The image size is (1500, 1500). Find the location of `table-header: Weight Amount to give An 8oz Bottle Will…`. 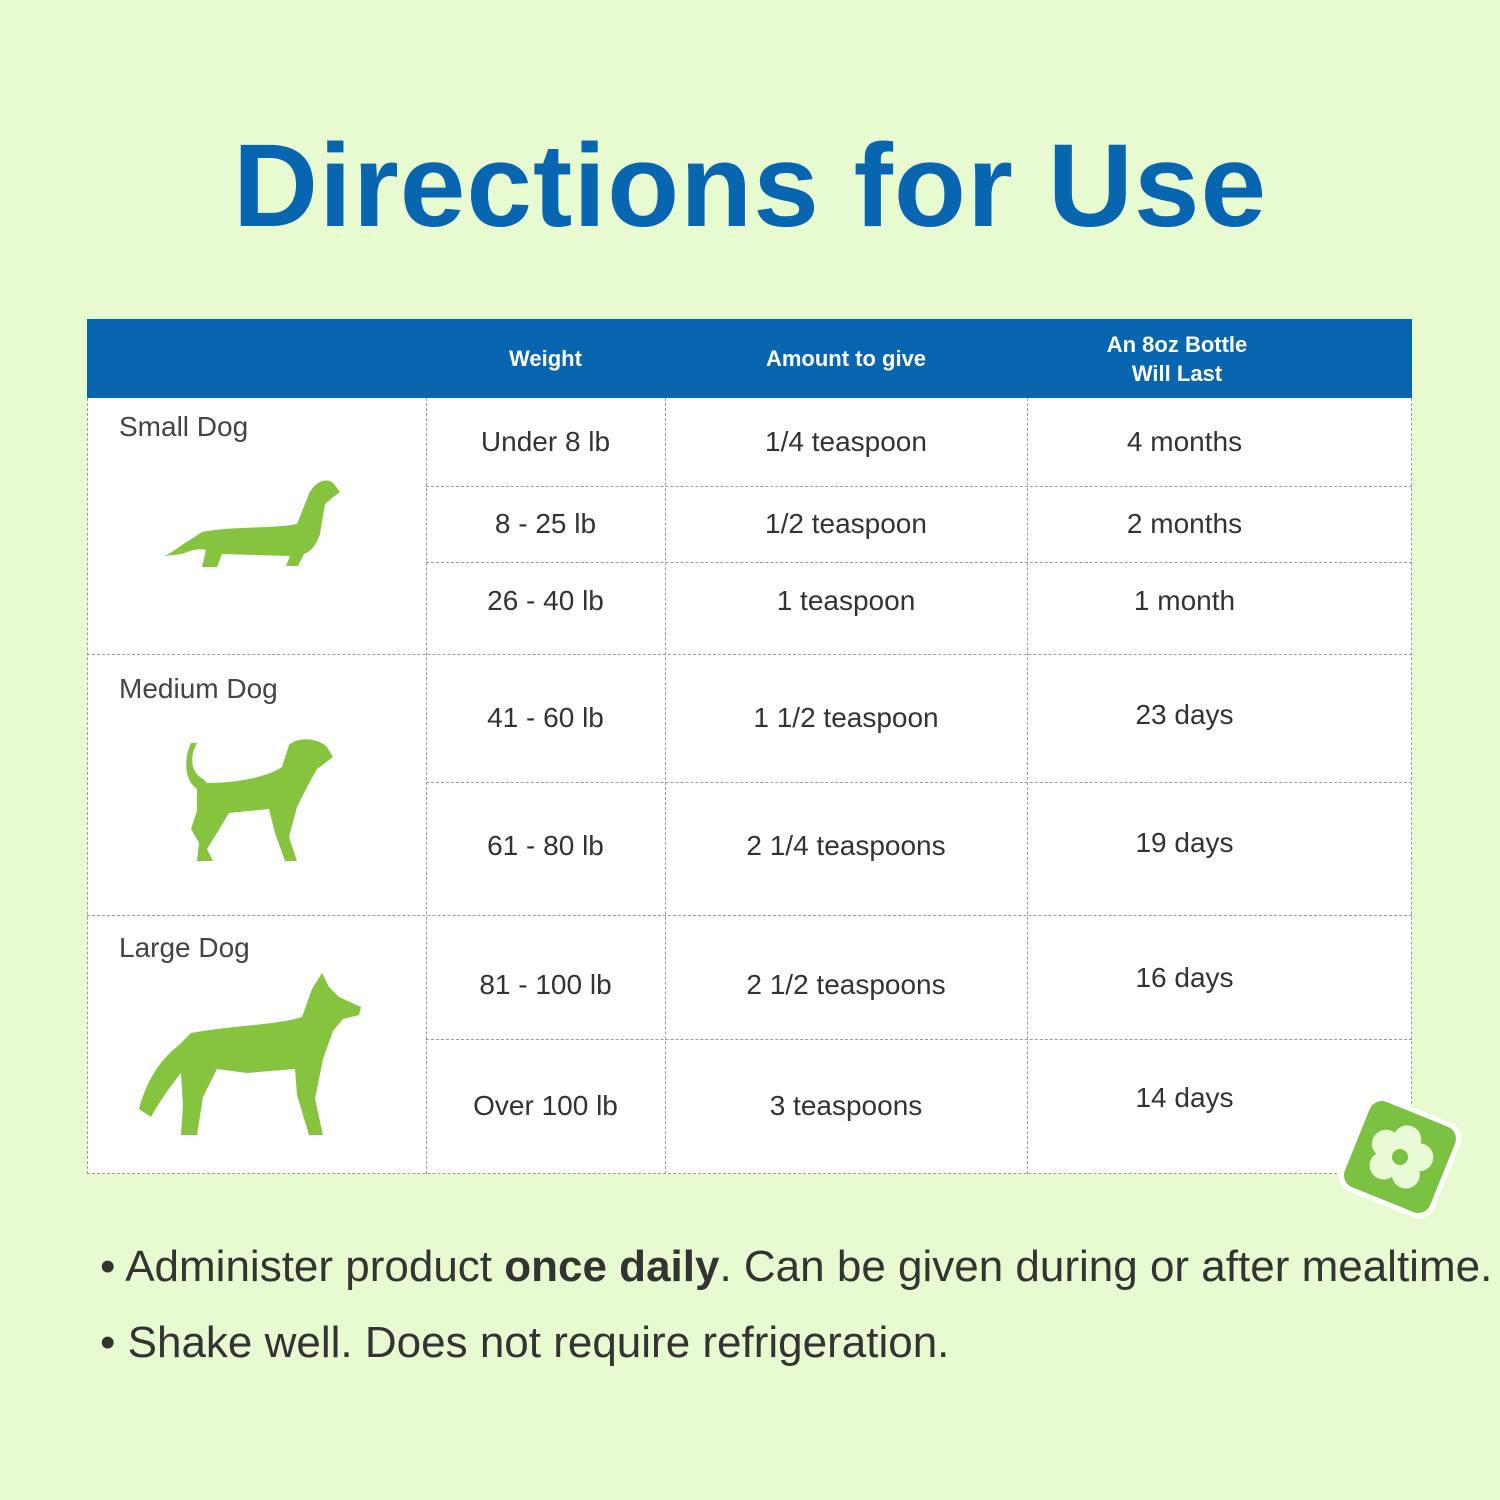

table-header: Weight Amount to give An 8oz Bottle Will… is located at coordinates (749, 358).